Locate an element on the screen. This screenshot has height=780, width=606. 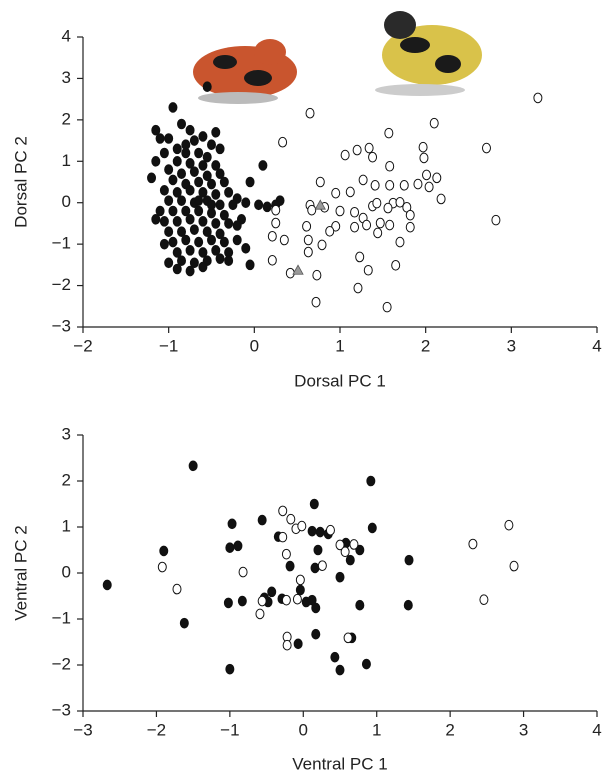
x-tick-label: 3 is located at coordinates (523, 729).